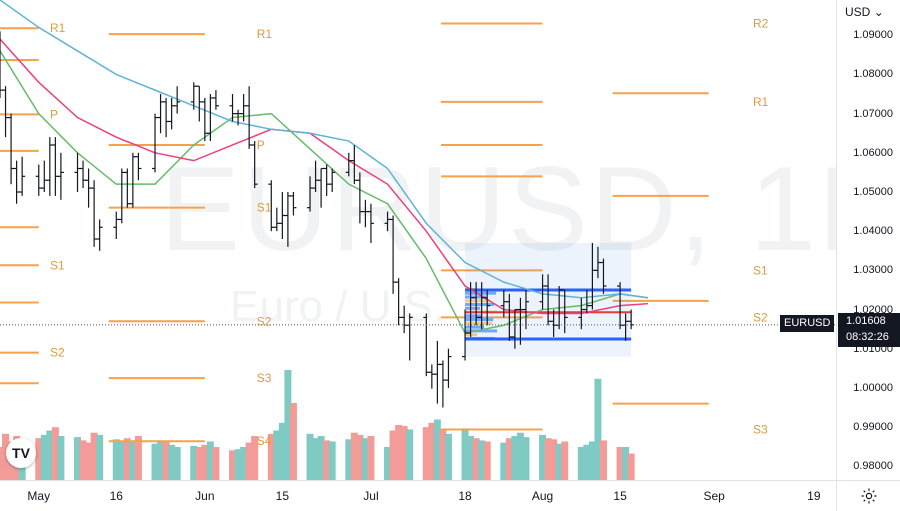 The height and width of the screenshot is (511, 900). Describe the element at coordinates (205, 496) in the screenshot. I see `time-tick-label: Jun` at that location.